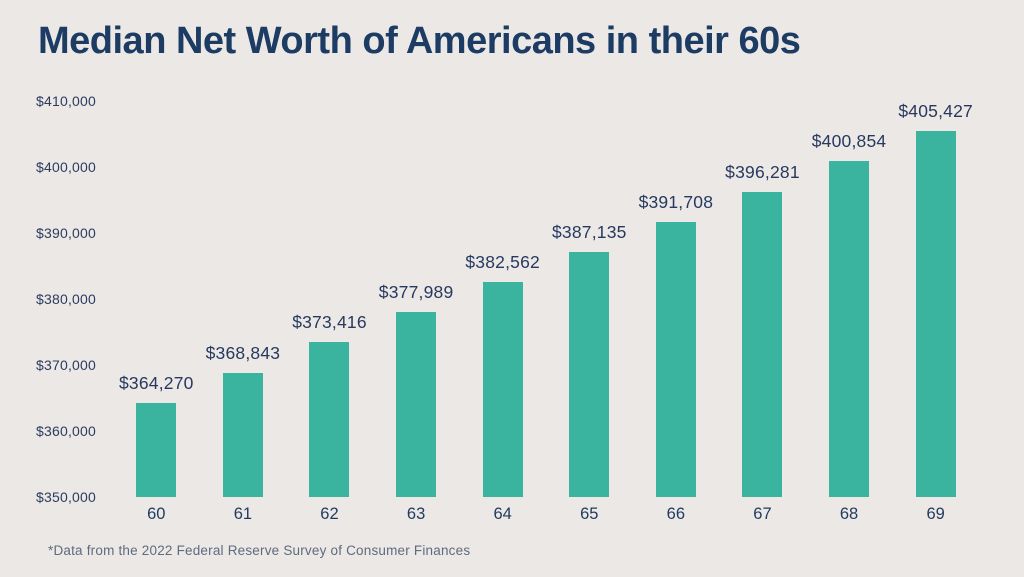 The image size is (1024, 577). Describe the element at coordinates (416, 514) in the screenshot. I see `x-tick-label: 63` at that location.